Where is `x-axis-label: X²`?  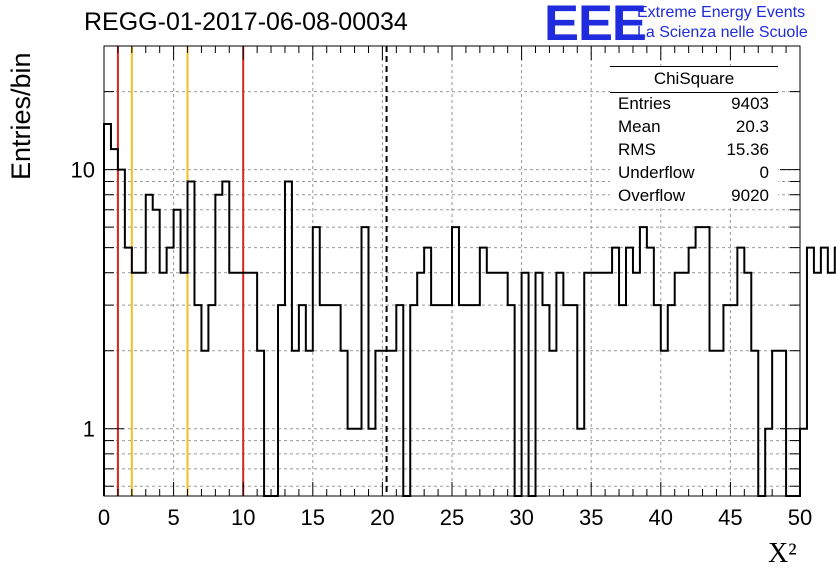
x-axis-label: X² is located at coordinates (782, 554).